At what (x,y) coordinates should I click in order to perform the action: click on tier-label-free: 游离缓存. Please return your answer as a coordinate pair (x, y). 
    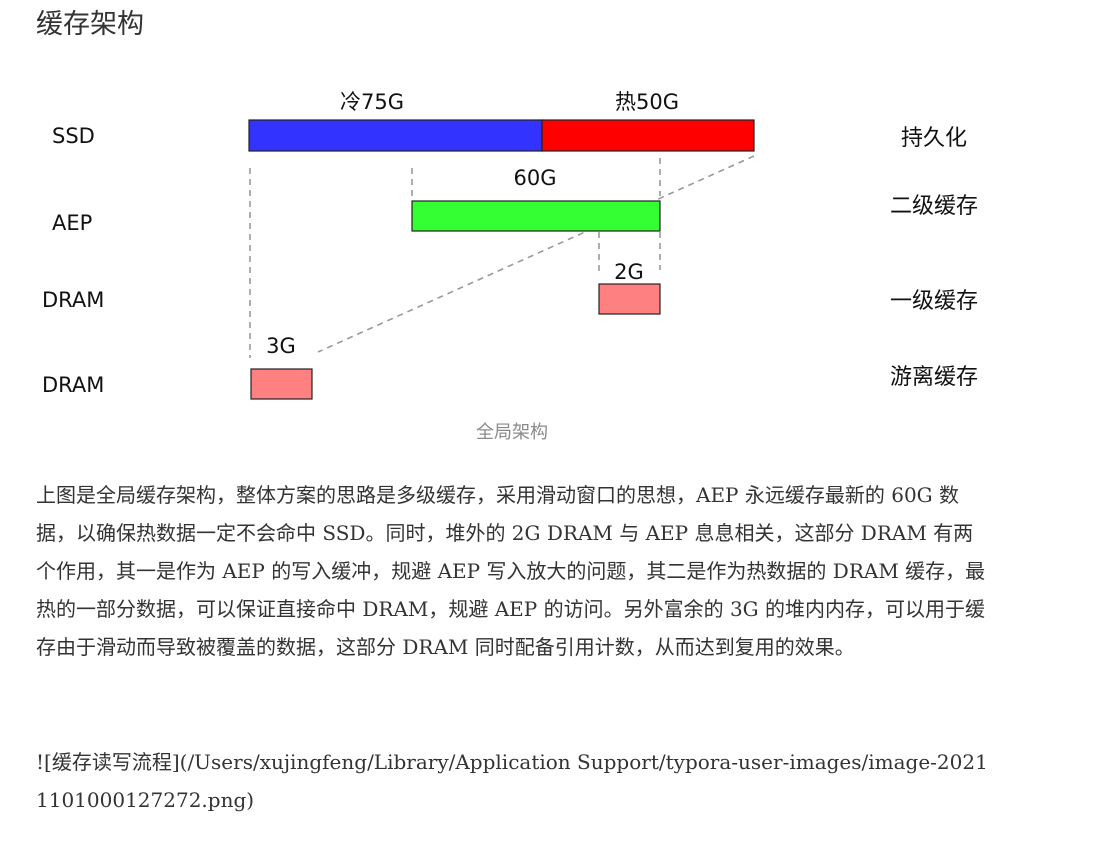
    Looking at the image, I should click on (934, 377).